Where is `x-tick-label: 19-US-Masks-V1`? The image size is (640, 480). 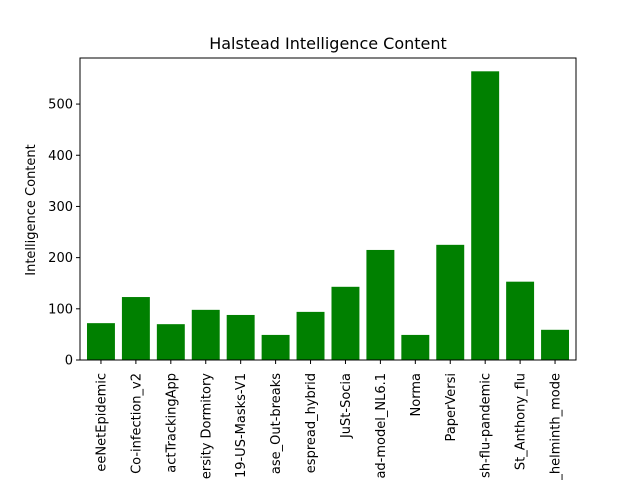 x-tick-label: 19-US-Masks-V1 is located at coordinates (241, 425).